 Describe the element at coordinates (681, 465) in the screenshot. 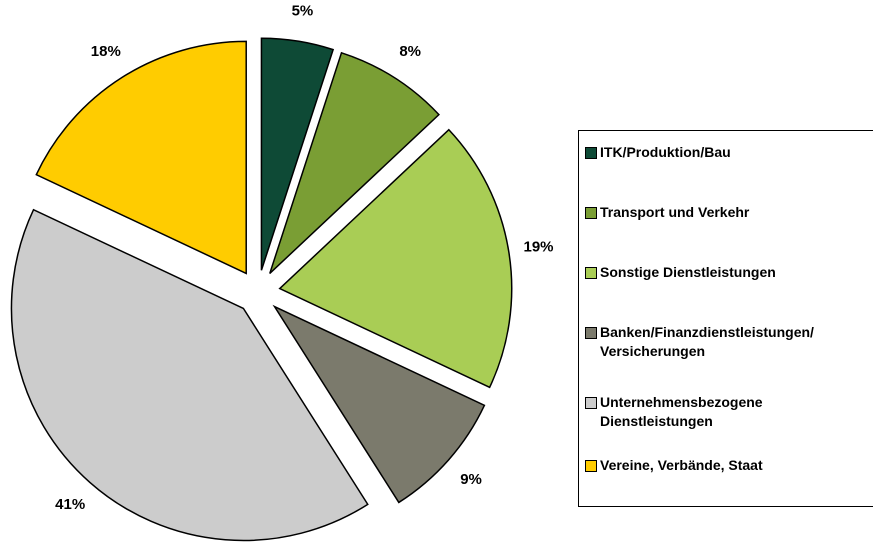

I see `legend-label: Vereine, Verbände, Staat` at that location.